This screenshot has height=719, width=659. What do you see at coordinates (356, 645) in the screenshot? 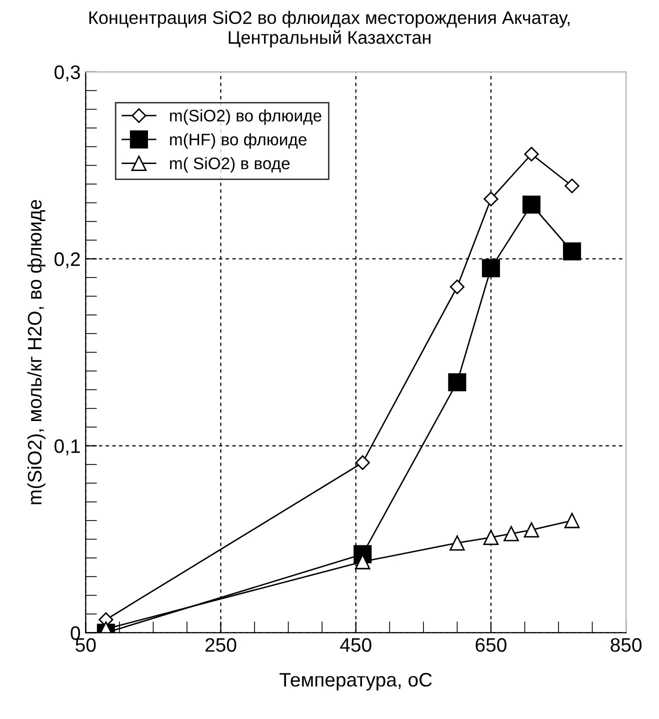
I see `x-tick-label: 450` at bounding box center [356, 645].